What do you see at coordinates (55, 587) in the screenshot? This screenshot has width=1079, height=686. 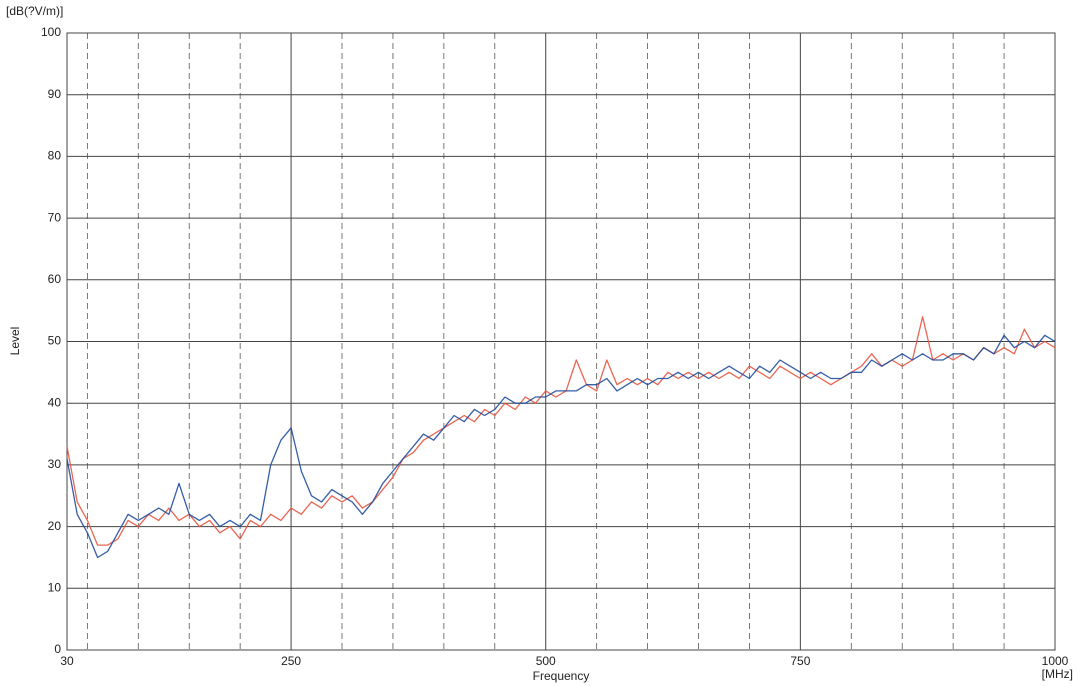 I see `y-tick-label: 10` at bounding box center [55, 587].